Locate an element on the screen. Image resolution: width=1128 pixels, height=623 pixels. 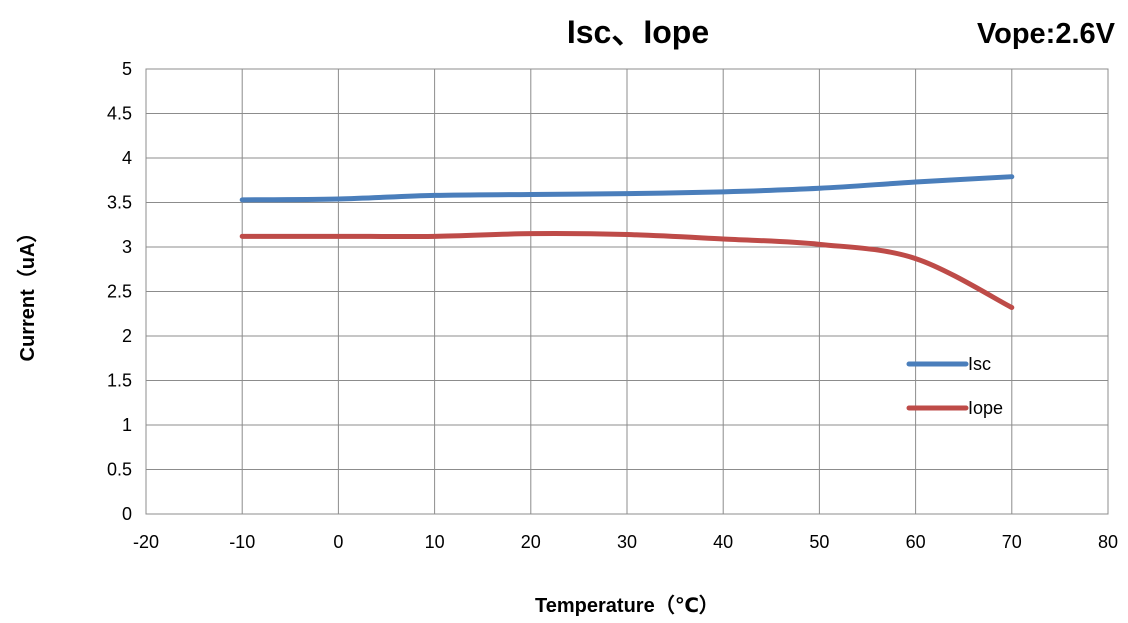
x-tick-label: -10 is located at coordinates (242, 542).